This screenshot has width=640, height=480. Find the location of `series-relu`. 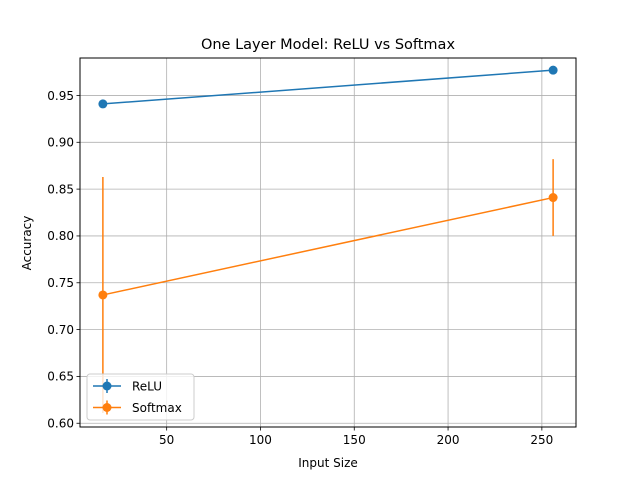

series-relu is located at coordinates (328, 87).